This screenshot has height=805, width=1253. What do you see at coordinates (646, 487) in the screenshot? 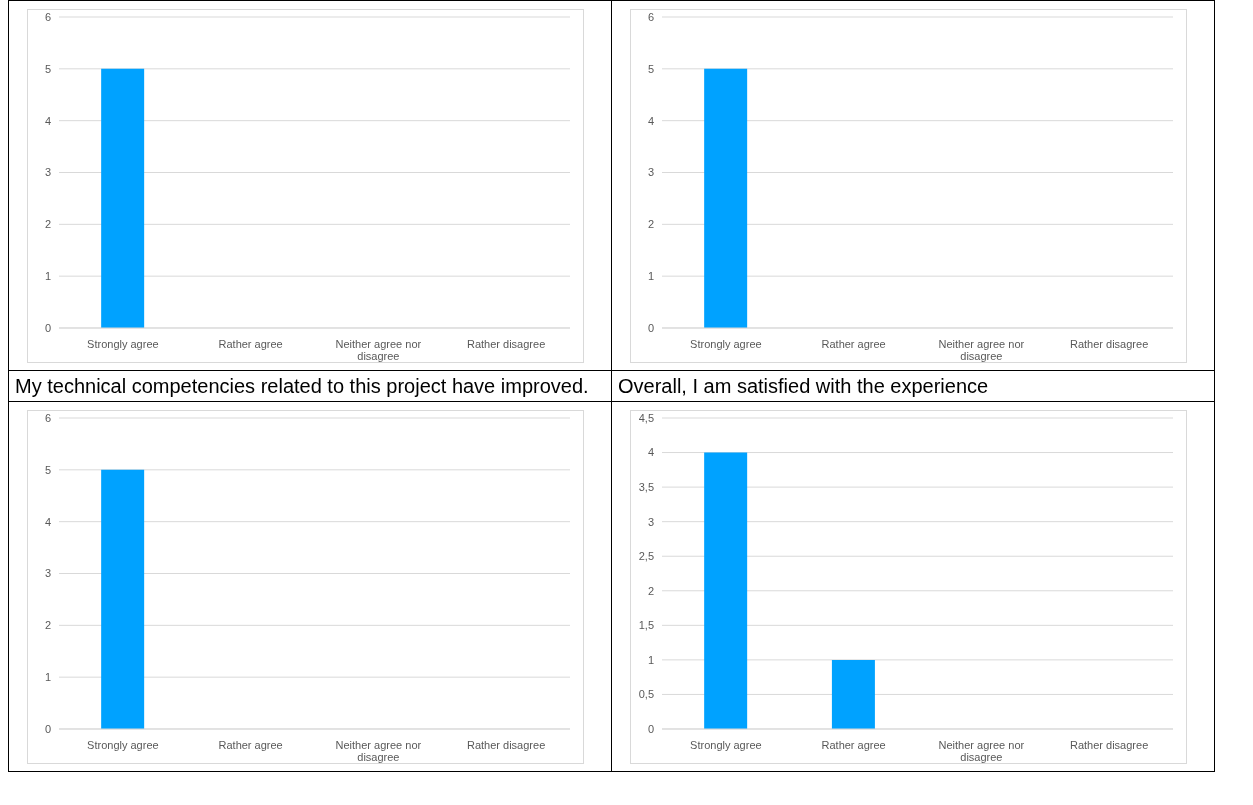
I see `y-tick-label: 3,5` at bounding box center [646, 487].